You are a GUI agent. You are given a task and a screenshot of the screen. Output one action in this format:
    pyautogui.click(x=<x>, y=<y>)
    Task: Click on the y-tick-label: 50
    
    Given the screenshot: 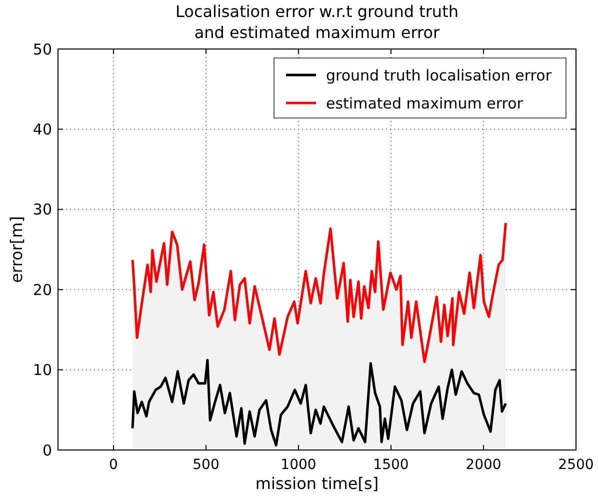 What is the action you would take?
    pyautogui.click(x=42, y=49)
    